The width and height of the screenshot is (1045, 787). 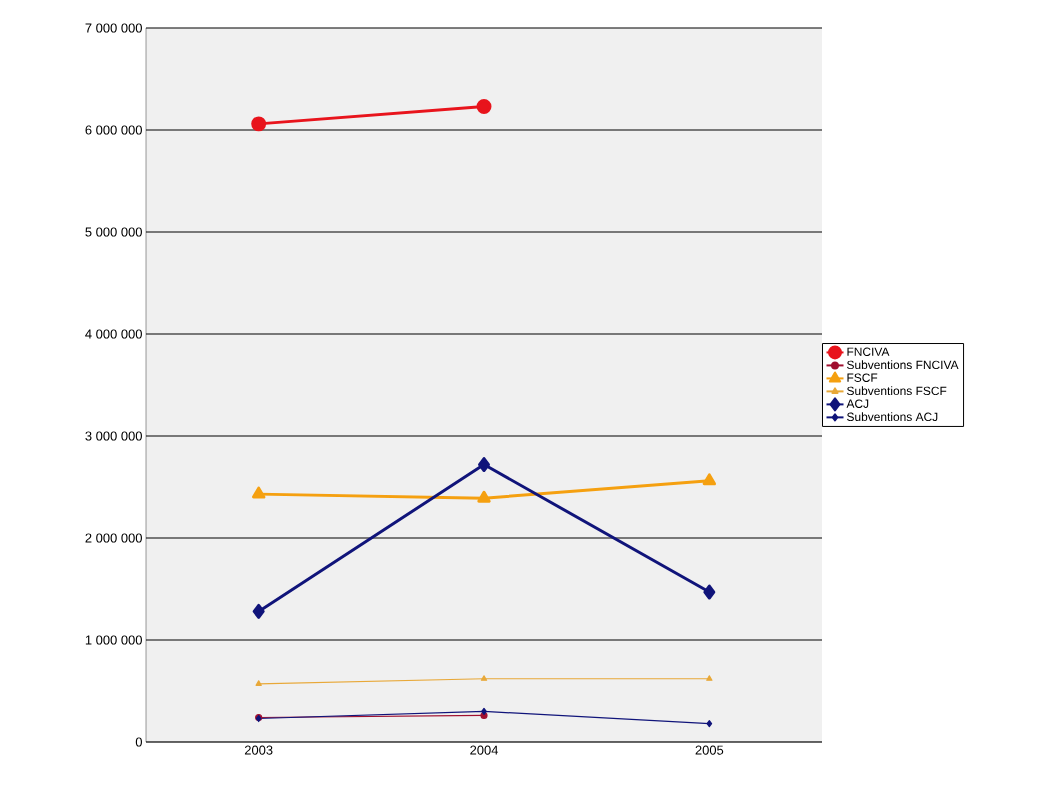 I want to click on legend-label: FSCF, so click(x=862, y=377).